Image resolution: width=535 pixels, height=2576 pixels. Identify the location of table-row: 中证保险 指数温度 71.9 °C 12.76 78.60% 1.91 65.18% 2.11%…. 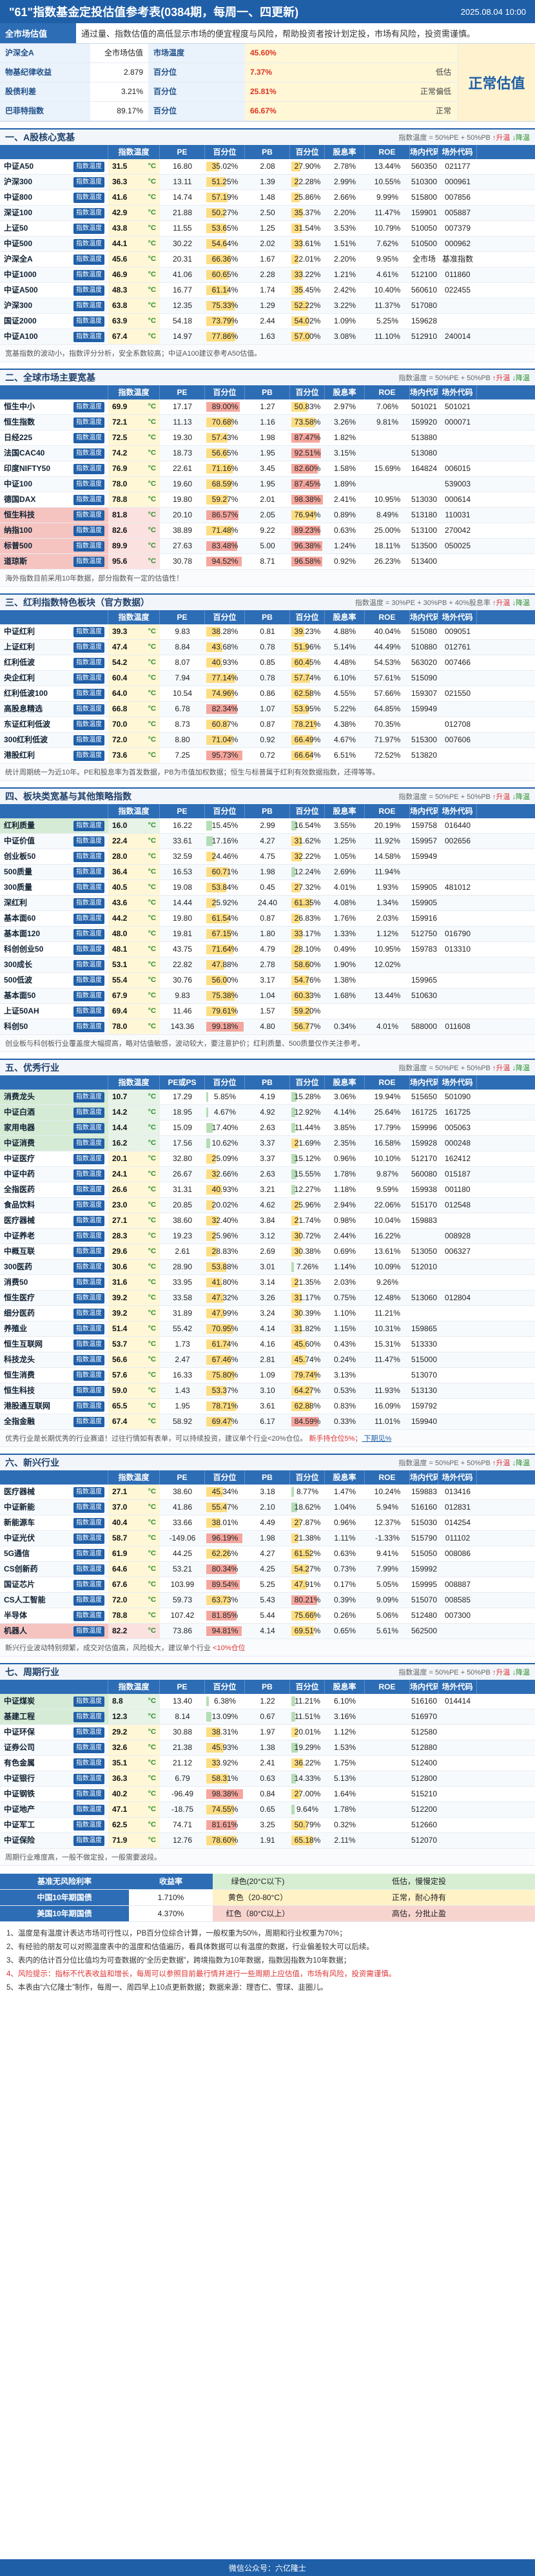
(267, 1841).